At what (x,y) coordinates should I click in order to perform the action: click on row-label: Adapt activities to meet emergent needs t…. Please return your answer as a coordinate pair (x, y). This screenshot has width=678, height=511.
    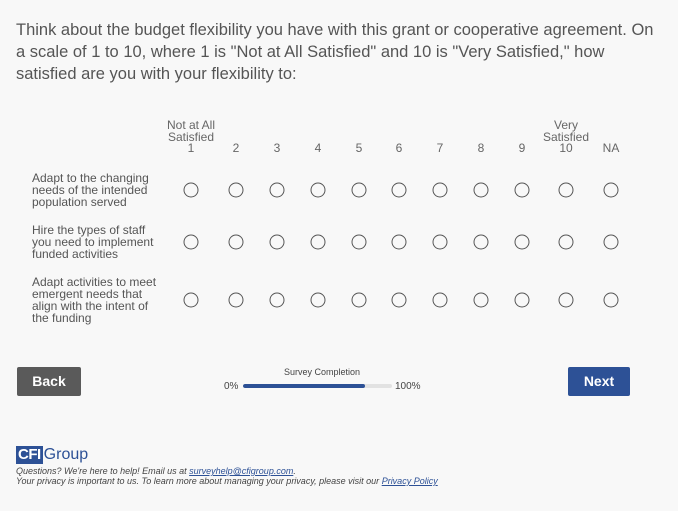
    Looking at the image, I should click on (96, 300).